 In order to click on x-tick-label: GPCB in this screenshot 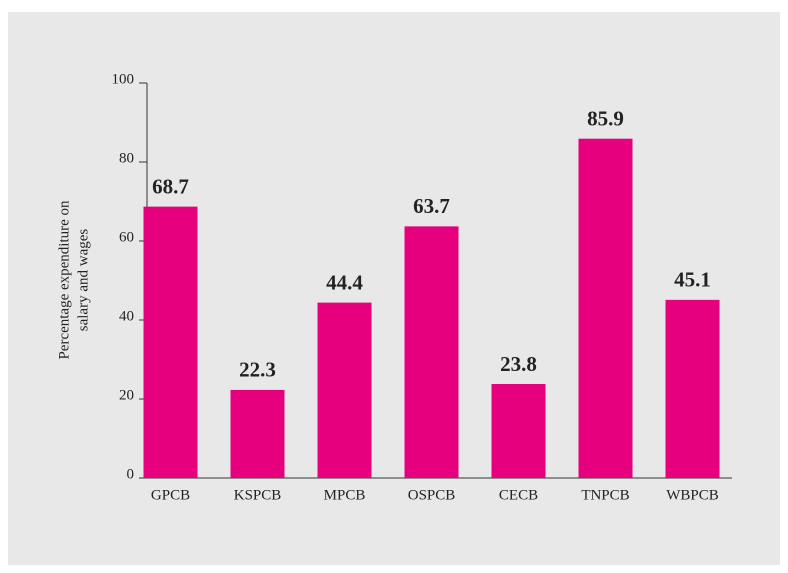, I will do `click(170, 495)`.